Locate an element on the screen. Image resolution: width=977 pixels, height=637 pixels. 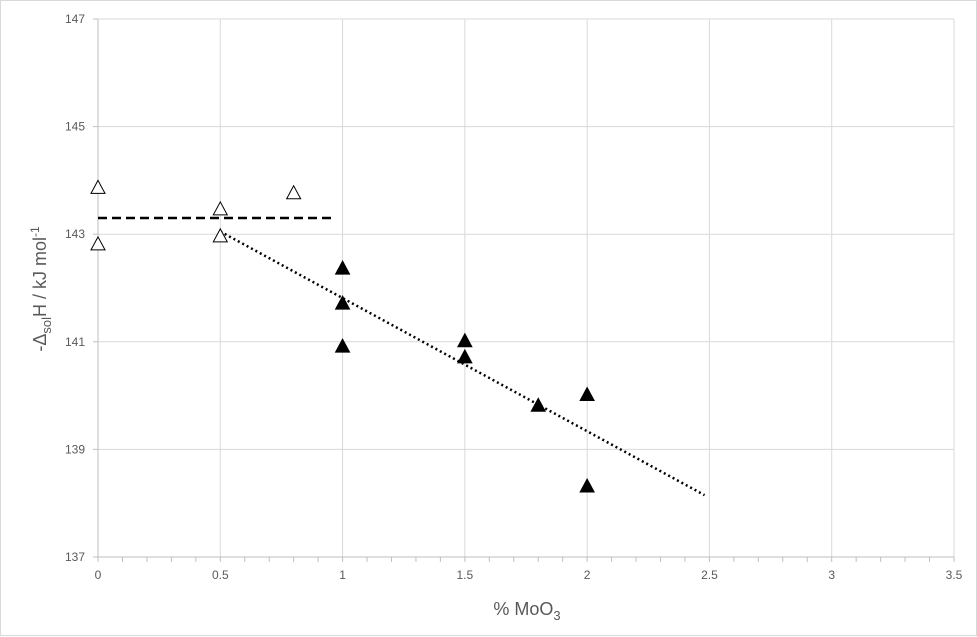
x-tick-label: 3.5 is located at coordinates (954, 575).